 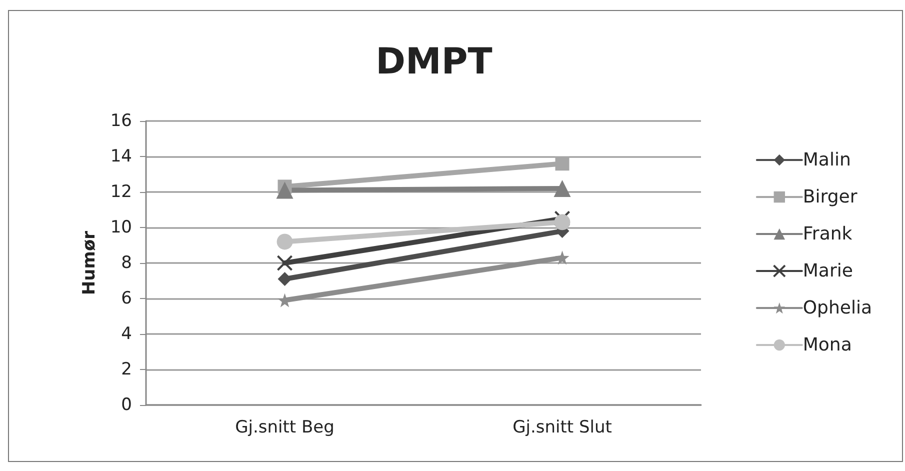 What do you see at coordinates (121, 121) in the screenshot?
I see `y-tick-label: 16` at bounding box center [121, 121].